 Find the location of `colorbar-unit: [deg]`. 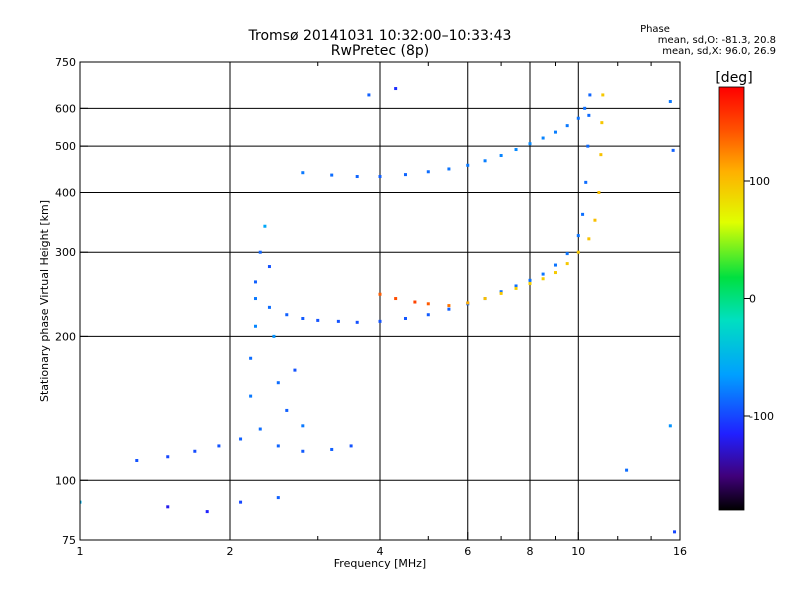

colorbar-unit: [deg] is located at coordinates (733, 78).